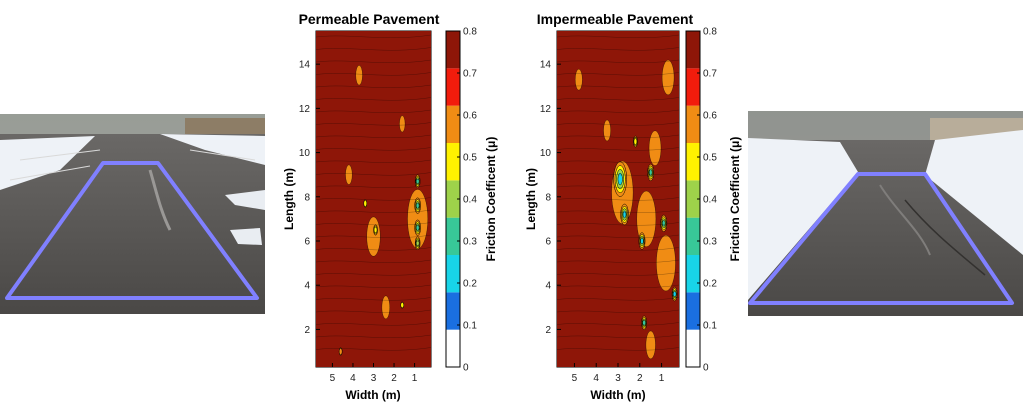 The height and width of the screenshot is (412, 1023). Describe the element at coordinates (307, 286) in the screenshot. I see `y-tick-label: 4` at that location.